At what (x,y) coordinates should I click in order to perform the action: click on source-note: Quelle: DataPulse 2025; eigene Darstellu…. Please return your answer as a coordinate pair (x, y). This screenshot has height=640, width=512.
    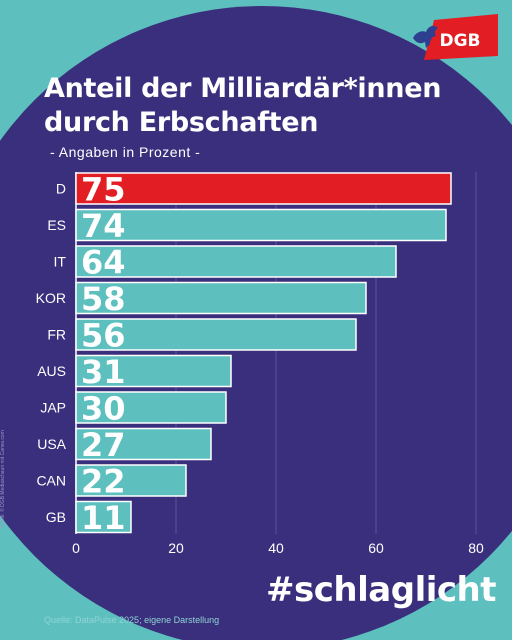
    Looking at the image, I should click on (132, 620).